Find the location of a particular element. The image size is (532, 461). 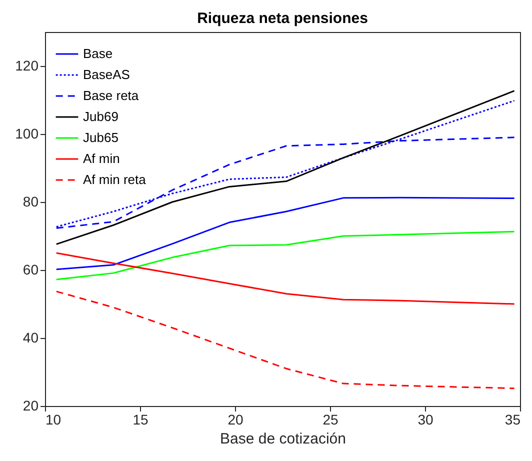

y-tick-label: 60 is located at coordinates (30, 270).